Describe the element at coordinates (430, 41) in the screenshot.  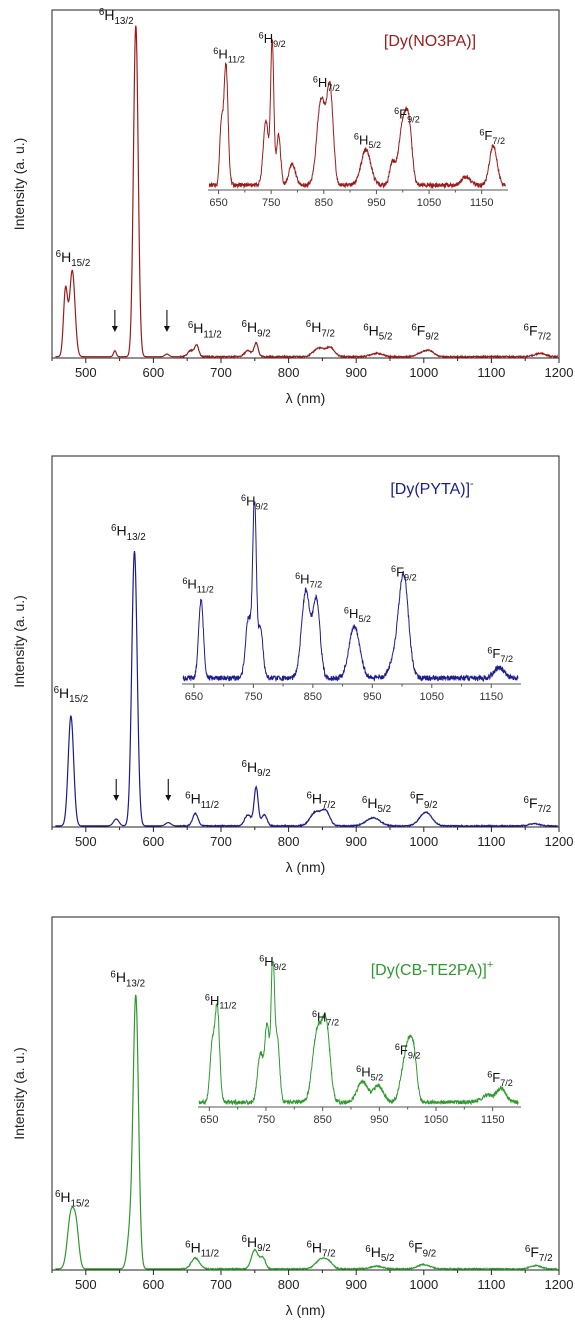
I see `compound-label: [Dy(NO3PA)]` at that location.